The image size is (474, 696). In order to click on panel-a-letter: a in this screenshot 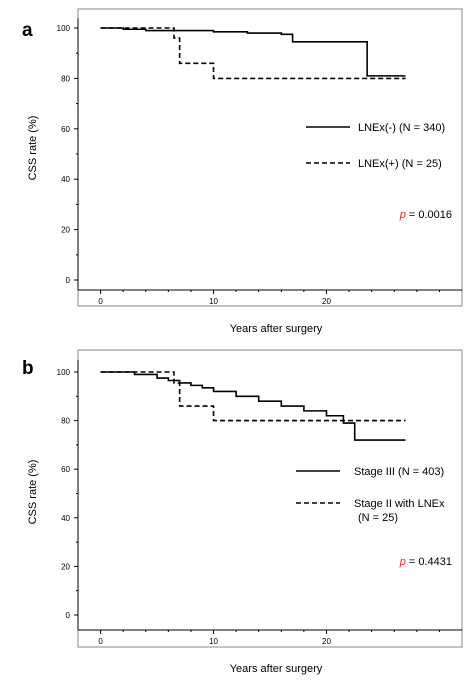, I will do `click(27, 30)`.